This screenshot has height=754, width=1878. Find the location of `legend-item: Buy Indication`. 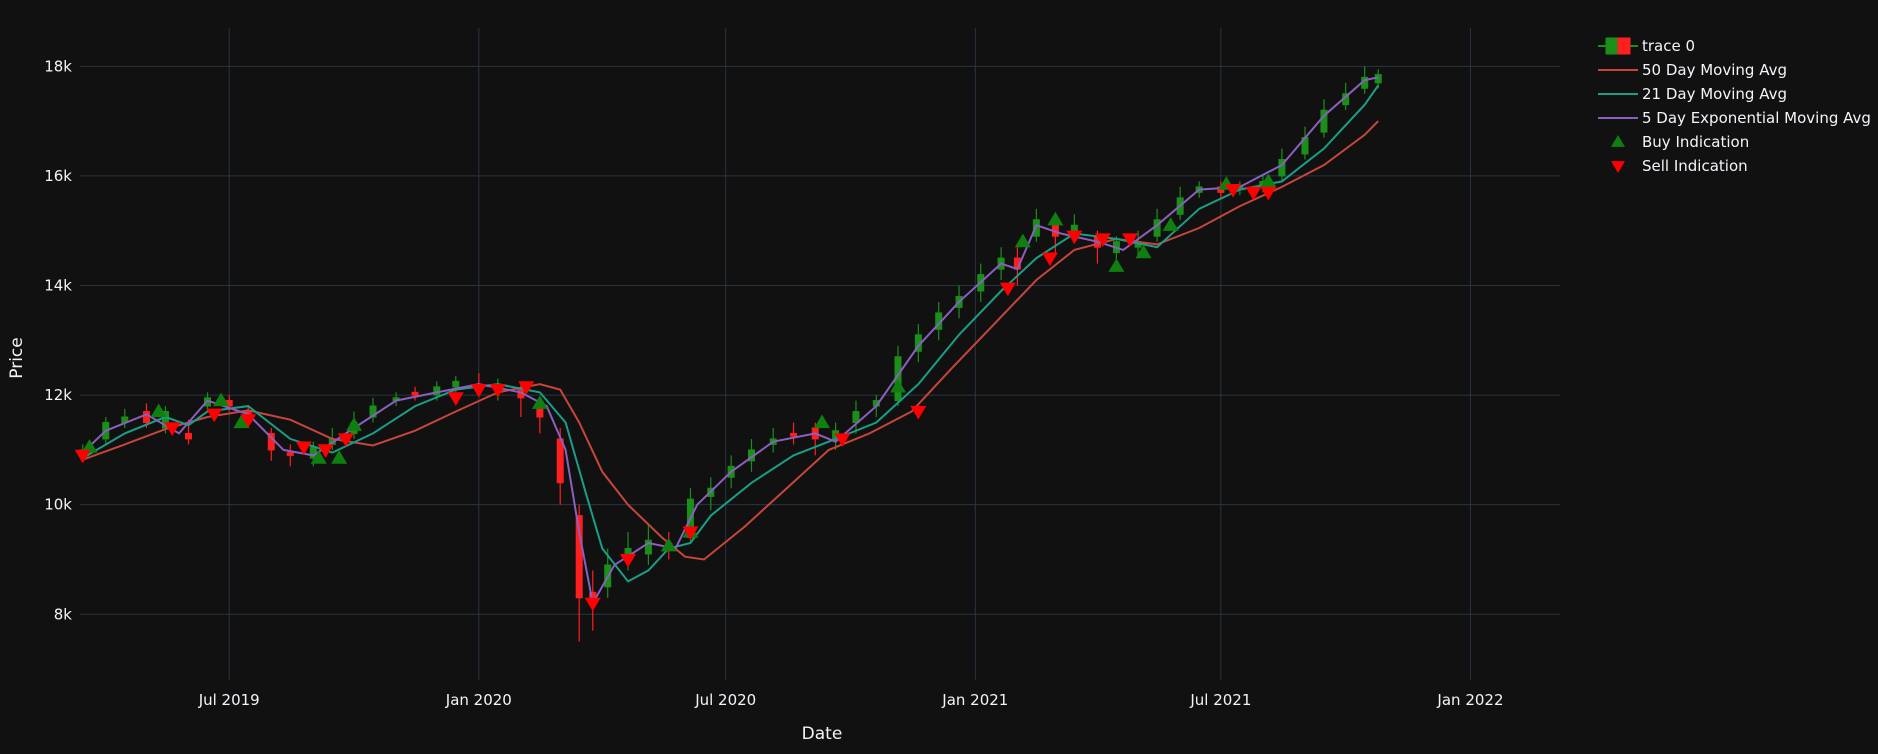

legend-item: Buy Indication is located at coordinates (1680, 142).